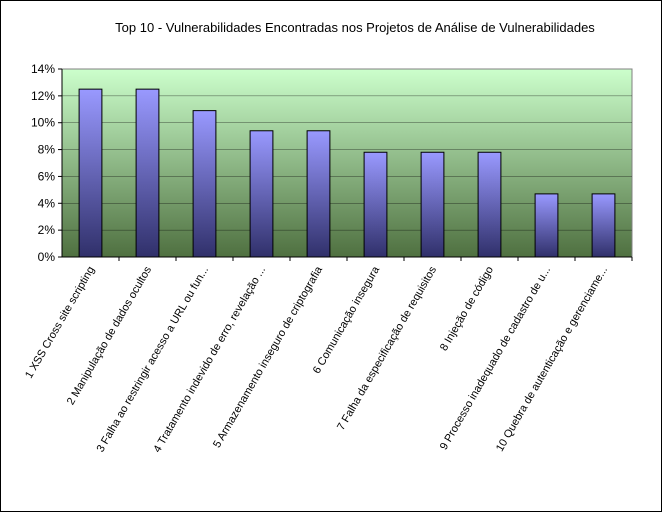  What do you see at coordinates (387, 348) in the screenshot?
I see `x-tick-label: 7 Falha da especificação de requisitos` at bounding box center [387, 348].